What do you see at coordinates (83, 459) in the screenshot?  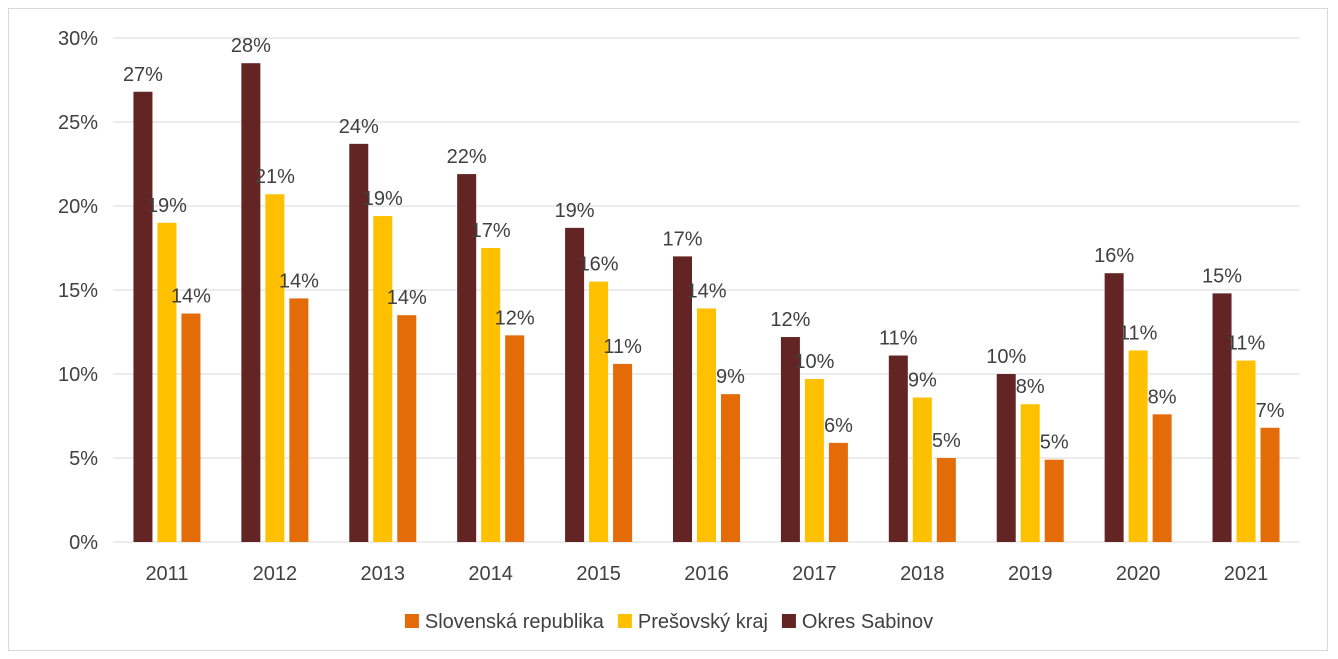 I see `y-tick-label: 5%` at bounding box center [83, 459].